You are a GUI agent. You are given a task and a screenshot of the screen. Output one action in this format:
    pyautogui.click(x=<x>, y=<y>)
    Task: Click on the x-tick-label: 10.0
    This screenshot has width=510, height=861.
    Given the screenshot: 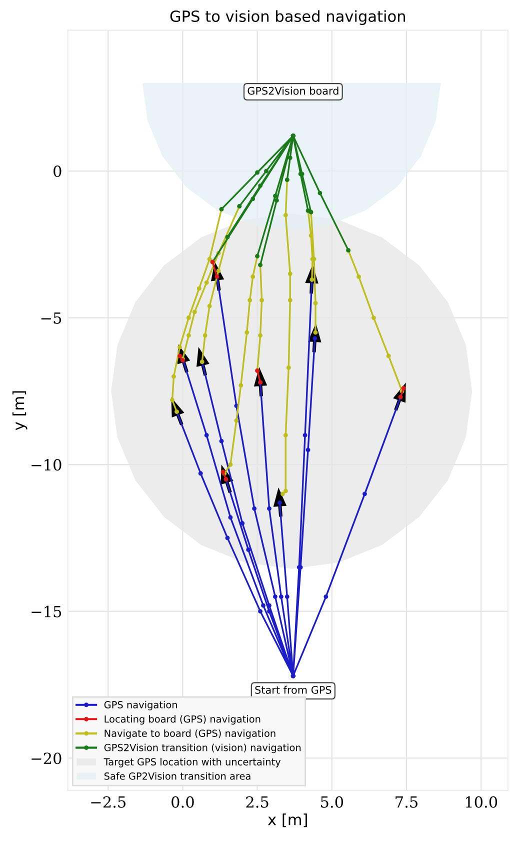 What is the action you would take?
    pyautogui.click(x=482, y=802)
    